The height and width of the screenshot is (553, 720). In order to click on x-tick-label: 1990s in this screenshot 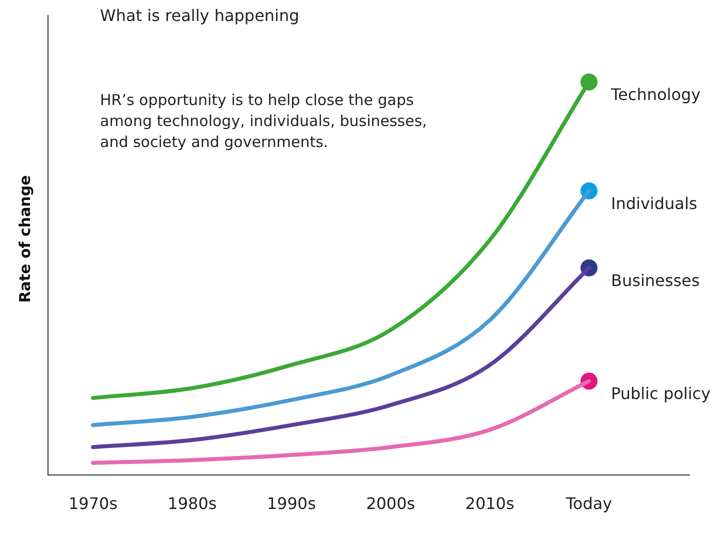, I will do `click(291, 503)`.